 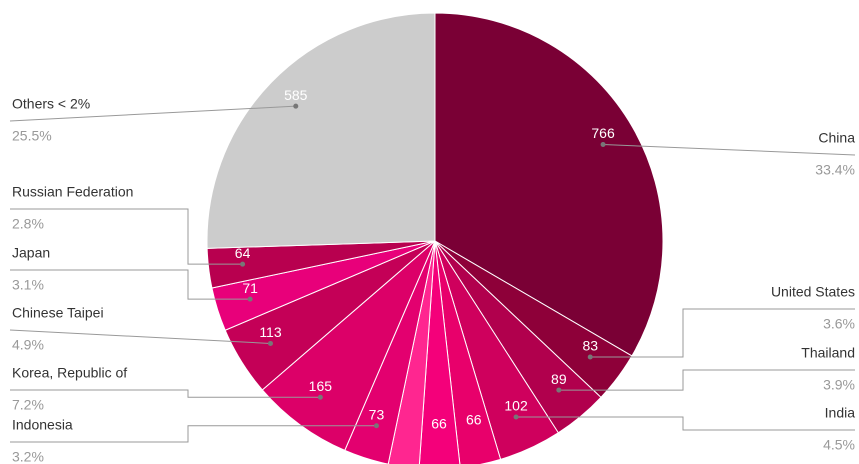 What do you see at coordinates (840, 413) in the screenshot?
I see `category-label: India` at bounding box center [840, 413].